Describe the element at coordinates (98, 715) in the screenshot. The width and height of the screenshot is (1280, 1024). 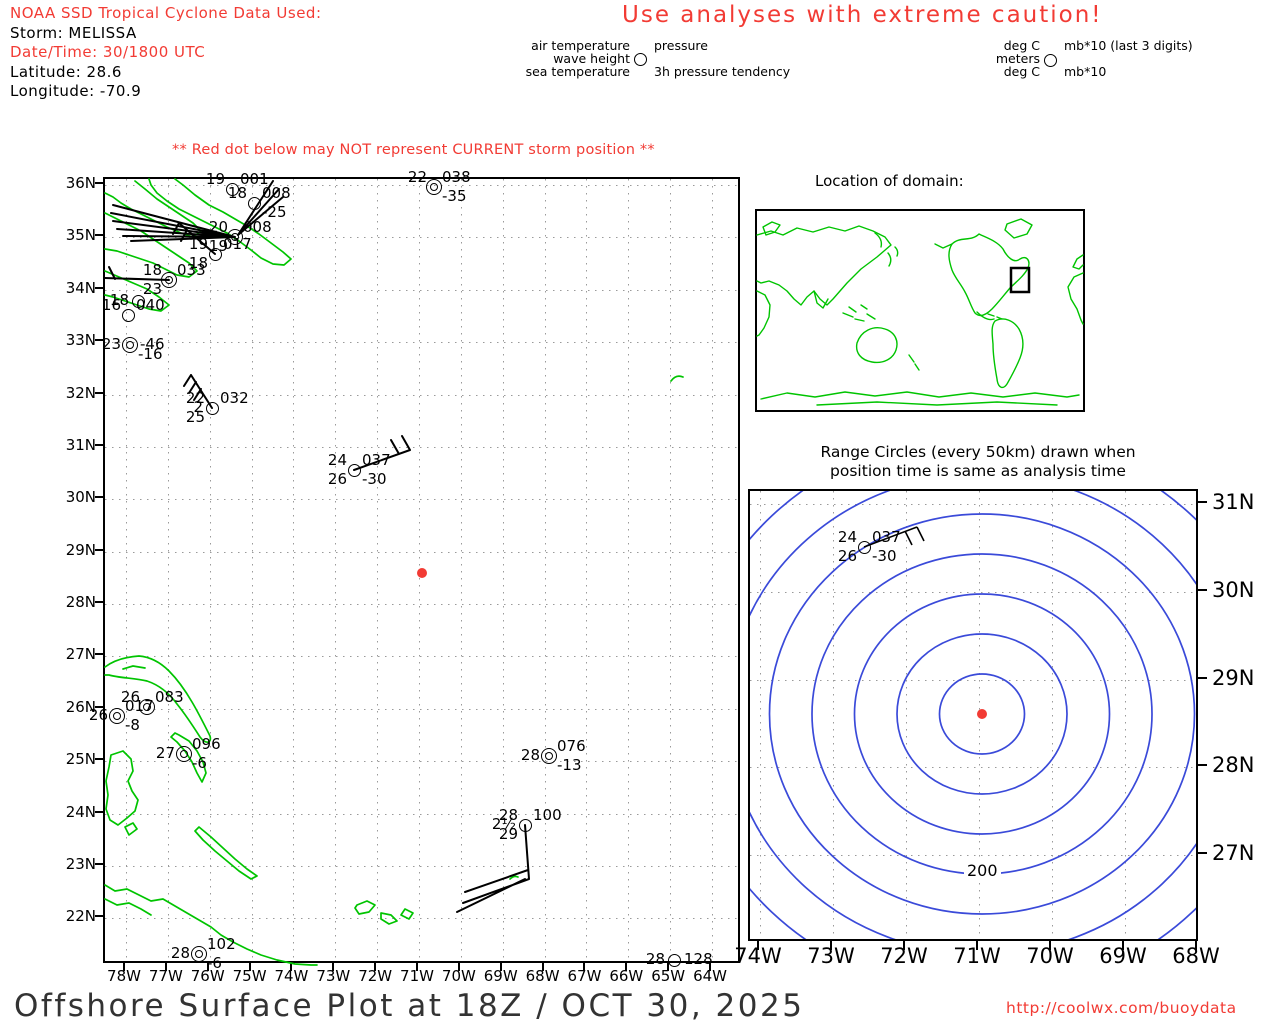
I see `station-value-l: 26` at that location.